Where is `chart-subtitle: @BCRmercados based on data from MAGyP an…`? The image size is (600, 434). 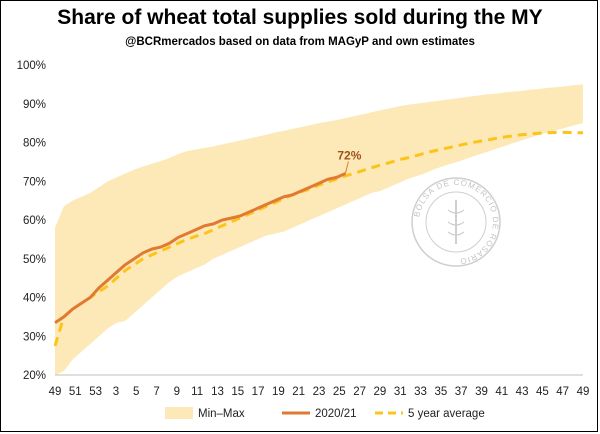 chart-subtitle: @BCRmercados based on data from MAGyP an… is located at coordinates (300, 42).